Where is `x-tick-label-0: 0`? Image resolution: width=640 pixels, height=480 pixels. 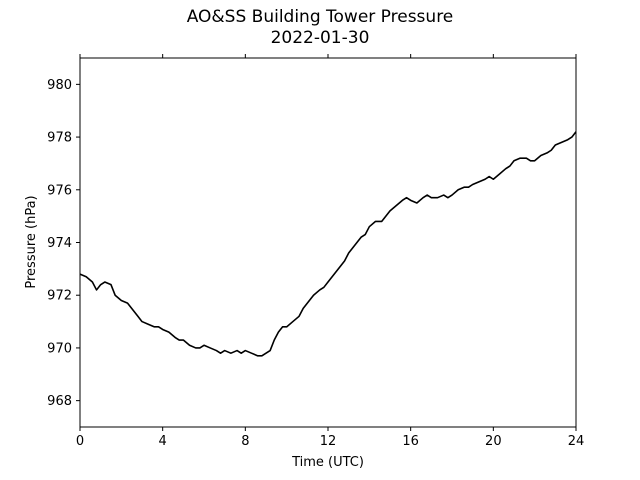 x-tick-label-0: 0 is located at coordinates (80, 441).